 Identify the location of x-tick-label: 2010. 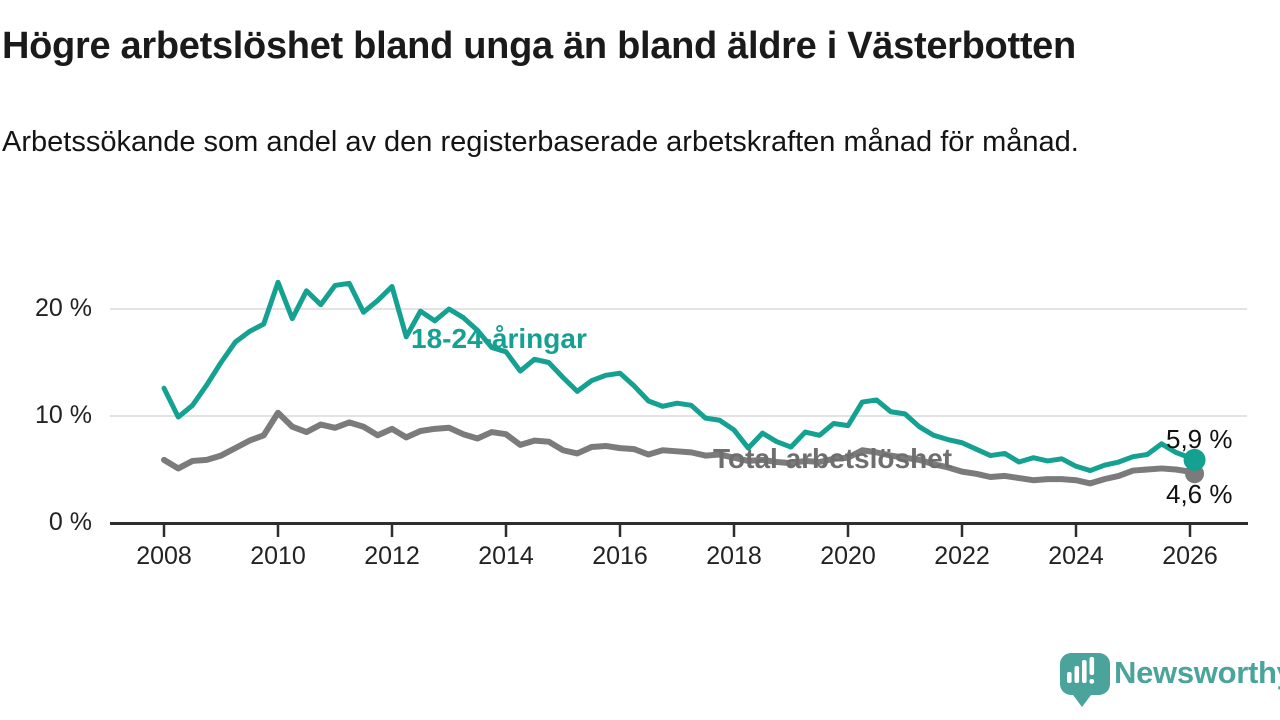
(278, 556).